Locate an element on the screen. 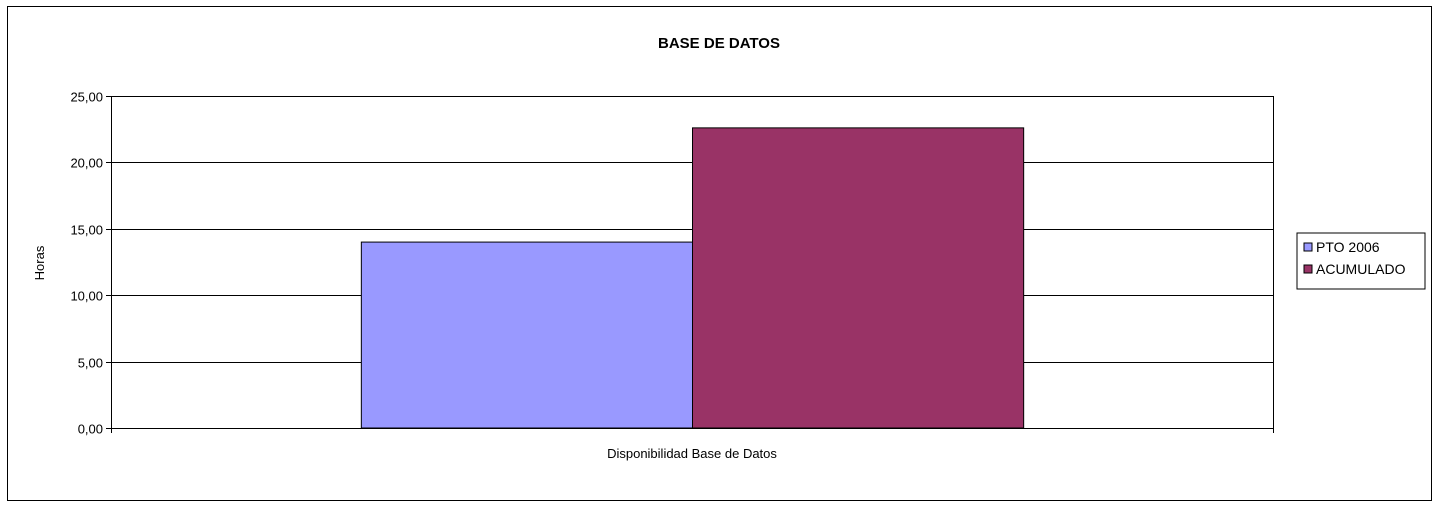 This screenshot has width=1438, height=506. legend-box is located at coordinates (1361, 261).